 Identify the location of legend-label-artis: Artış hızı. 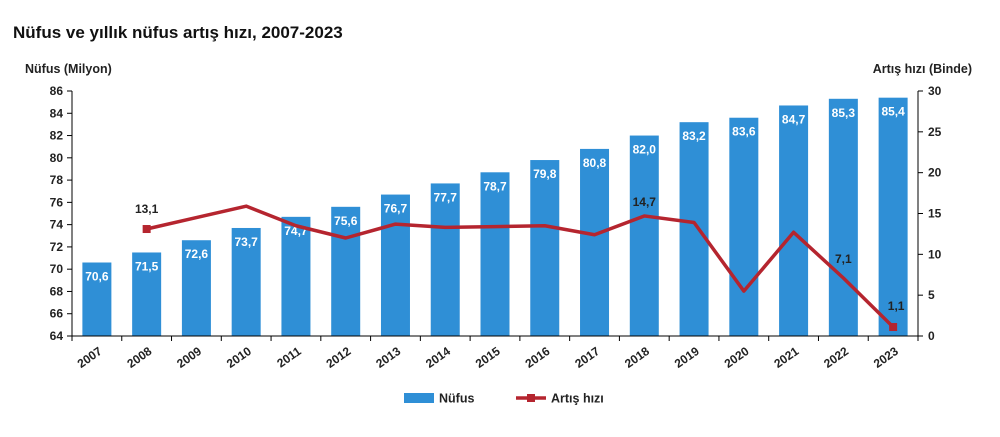
(577, 399).